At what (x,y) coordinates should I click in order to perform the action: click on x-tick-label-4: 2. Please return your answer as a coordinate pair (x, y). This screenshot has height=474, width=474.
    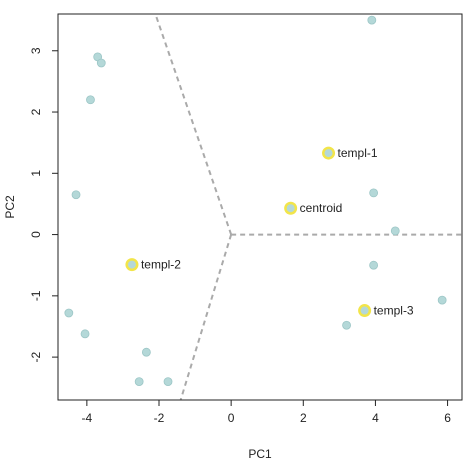
    Looking at the image, I should click on (303, 418).